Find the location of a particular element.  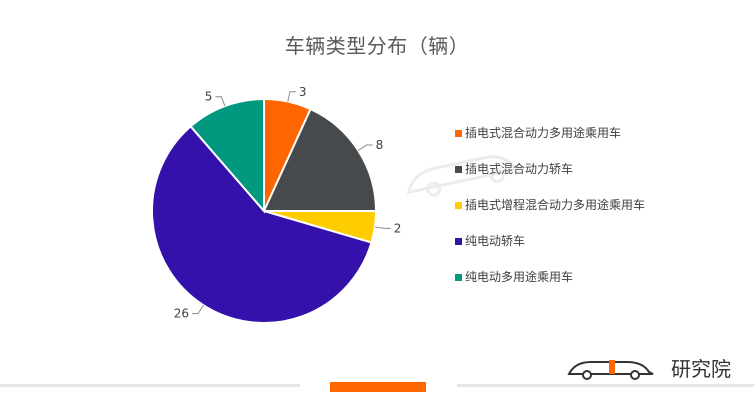

brand-logo: 研究院 is located at coordinates (648, 367).